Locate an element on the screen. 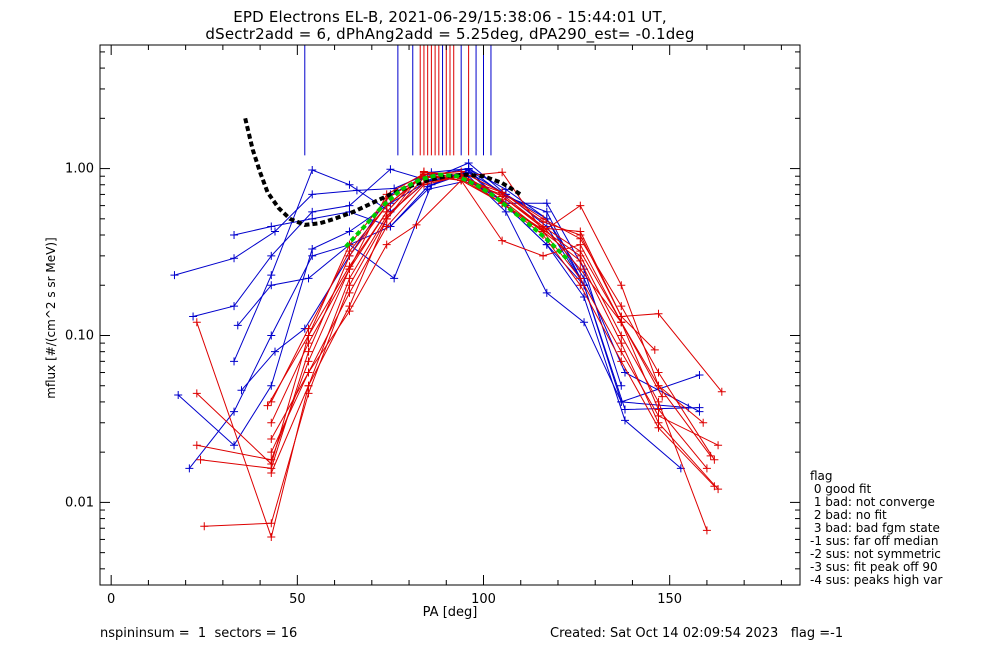 The width and height of the screenshot is (1000, 650). x-axis-label: PA [deg] is located at coordinates (450, 612).